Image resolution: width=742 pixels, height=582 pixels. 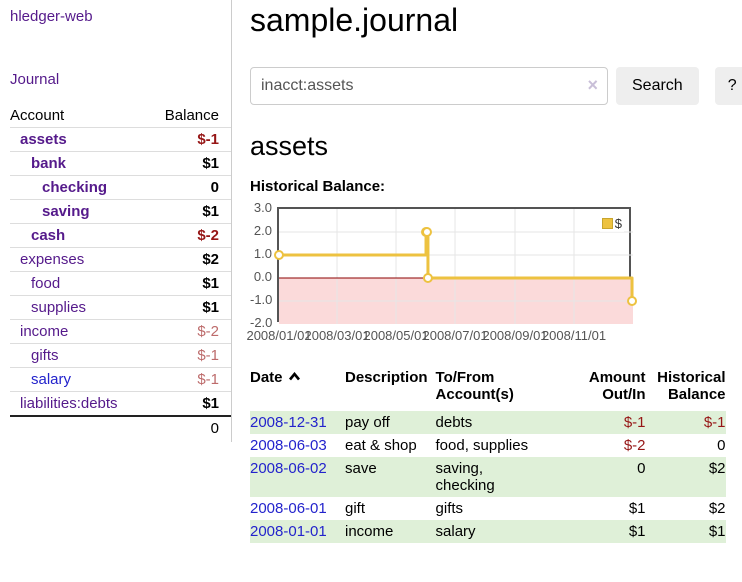 What do you see at coordinates (386, 377) in the screenshot?
I see `register-header-description: Description` at bounding box center [386, 377].